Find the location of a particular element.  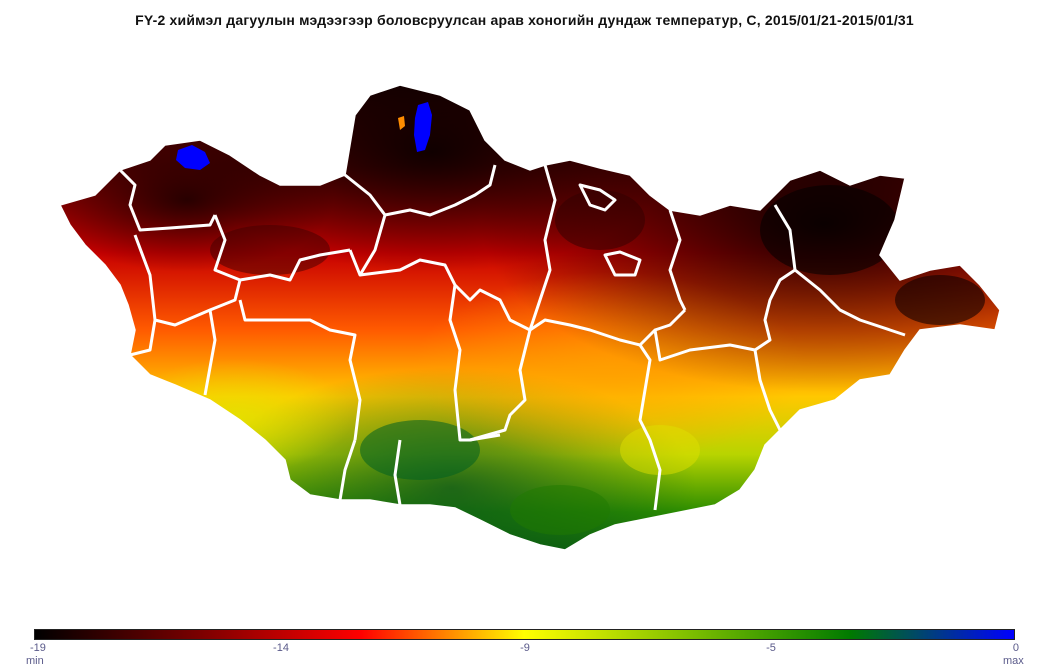

colorbar-min-label: min is located at coordinates (35, 661).